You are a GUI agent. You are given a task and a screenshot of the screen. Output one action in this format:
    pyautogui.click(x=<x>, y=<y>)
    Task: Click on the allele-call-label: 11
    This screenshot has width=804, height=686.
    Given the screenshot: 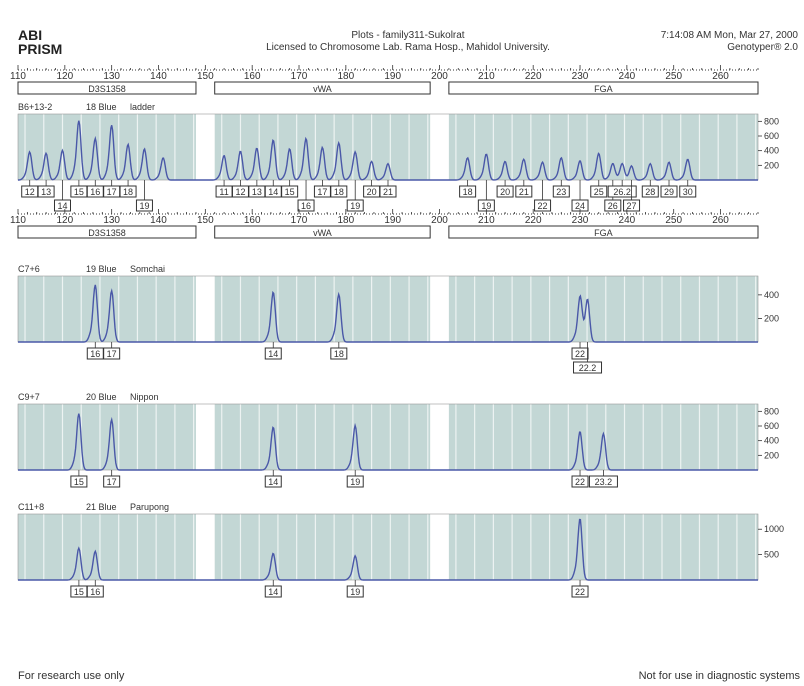 What is the action you would take?
    pyautogui.click(x=223, y=192)
    